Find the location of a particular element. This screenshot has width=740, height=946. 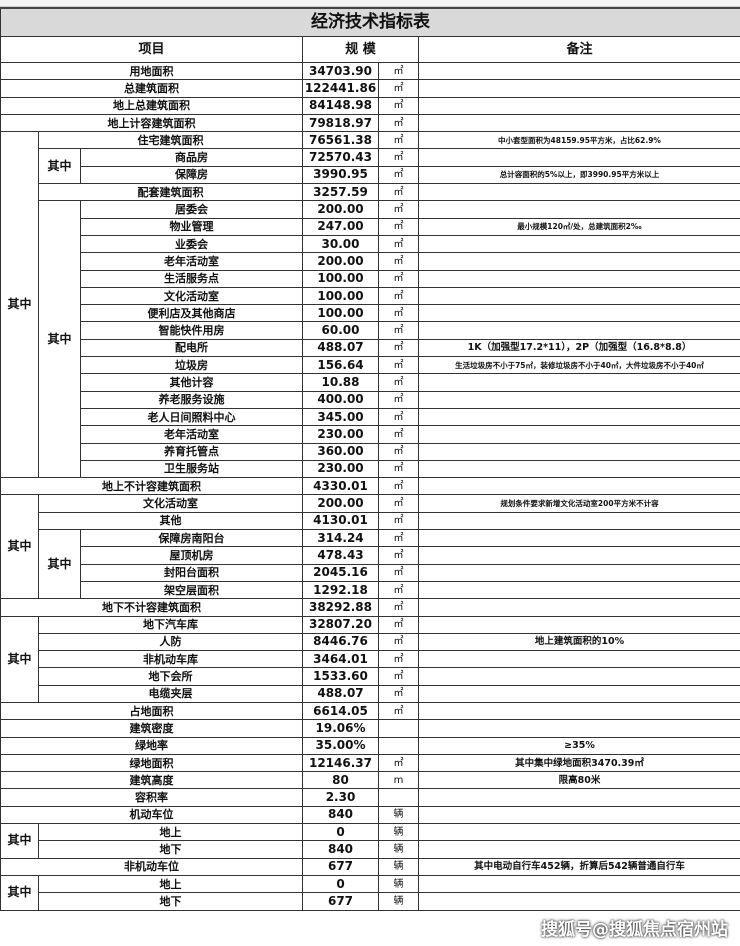

row-unit: 辆 is located at coordinates (398, 849).